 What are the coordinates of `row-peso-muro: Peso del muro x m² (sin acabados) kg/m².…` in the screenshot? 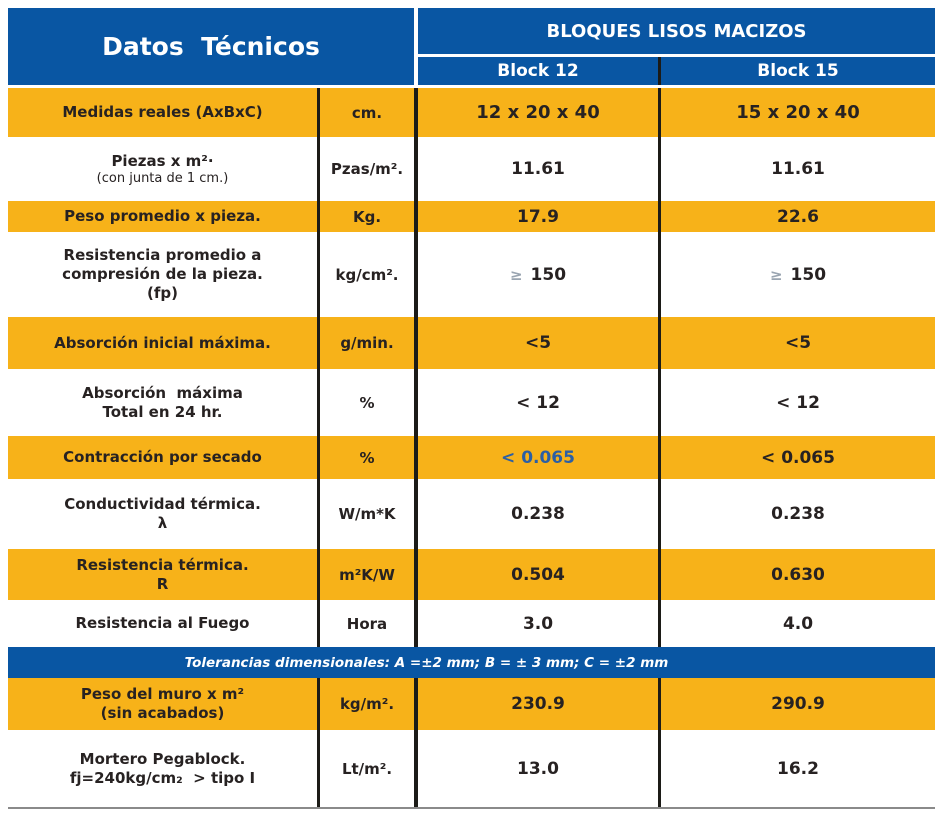 It's located at (471, 704).